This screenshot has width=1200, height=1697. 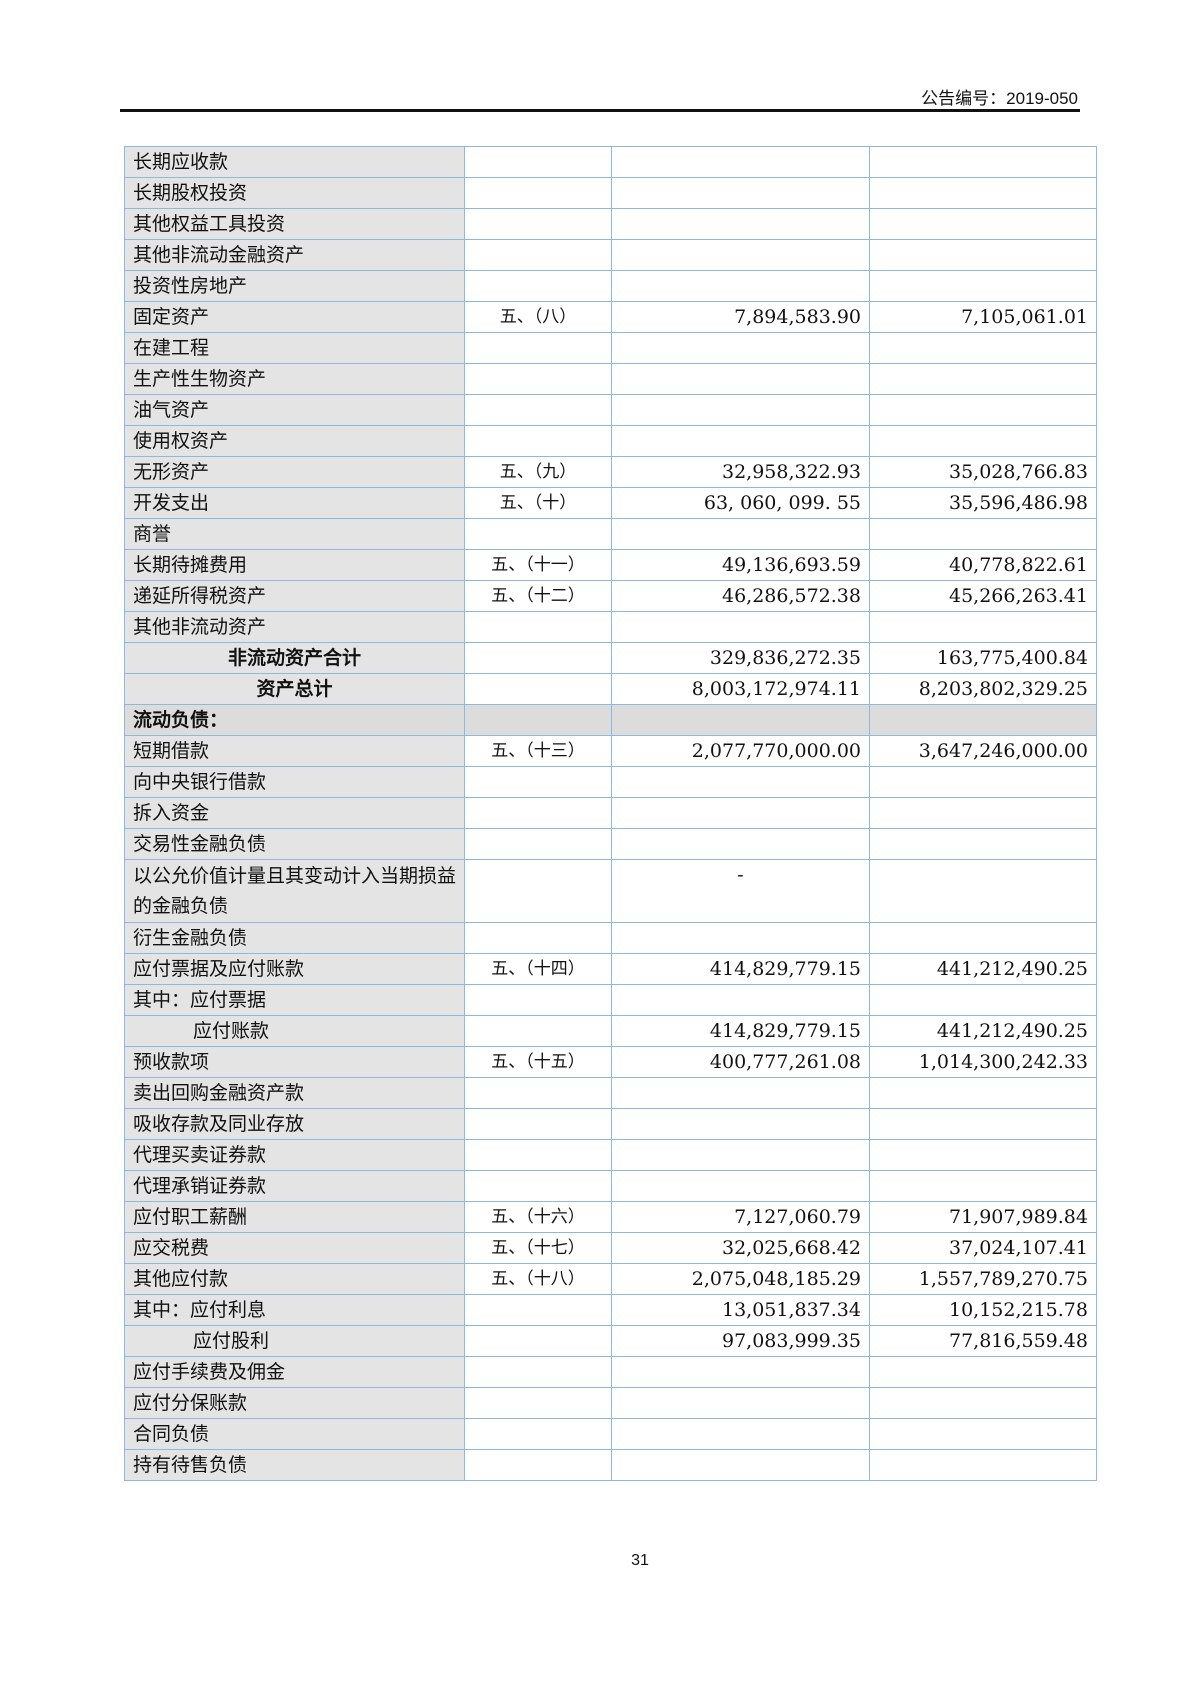 I want to click on table-row: 拆入资金, so click(x=610, y=813).